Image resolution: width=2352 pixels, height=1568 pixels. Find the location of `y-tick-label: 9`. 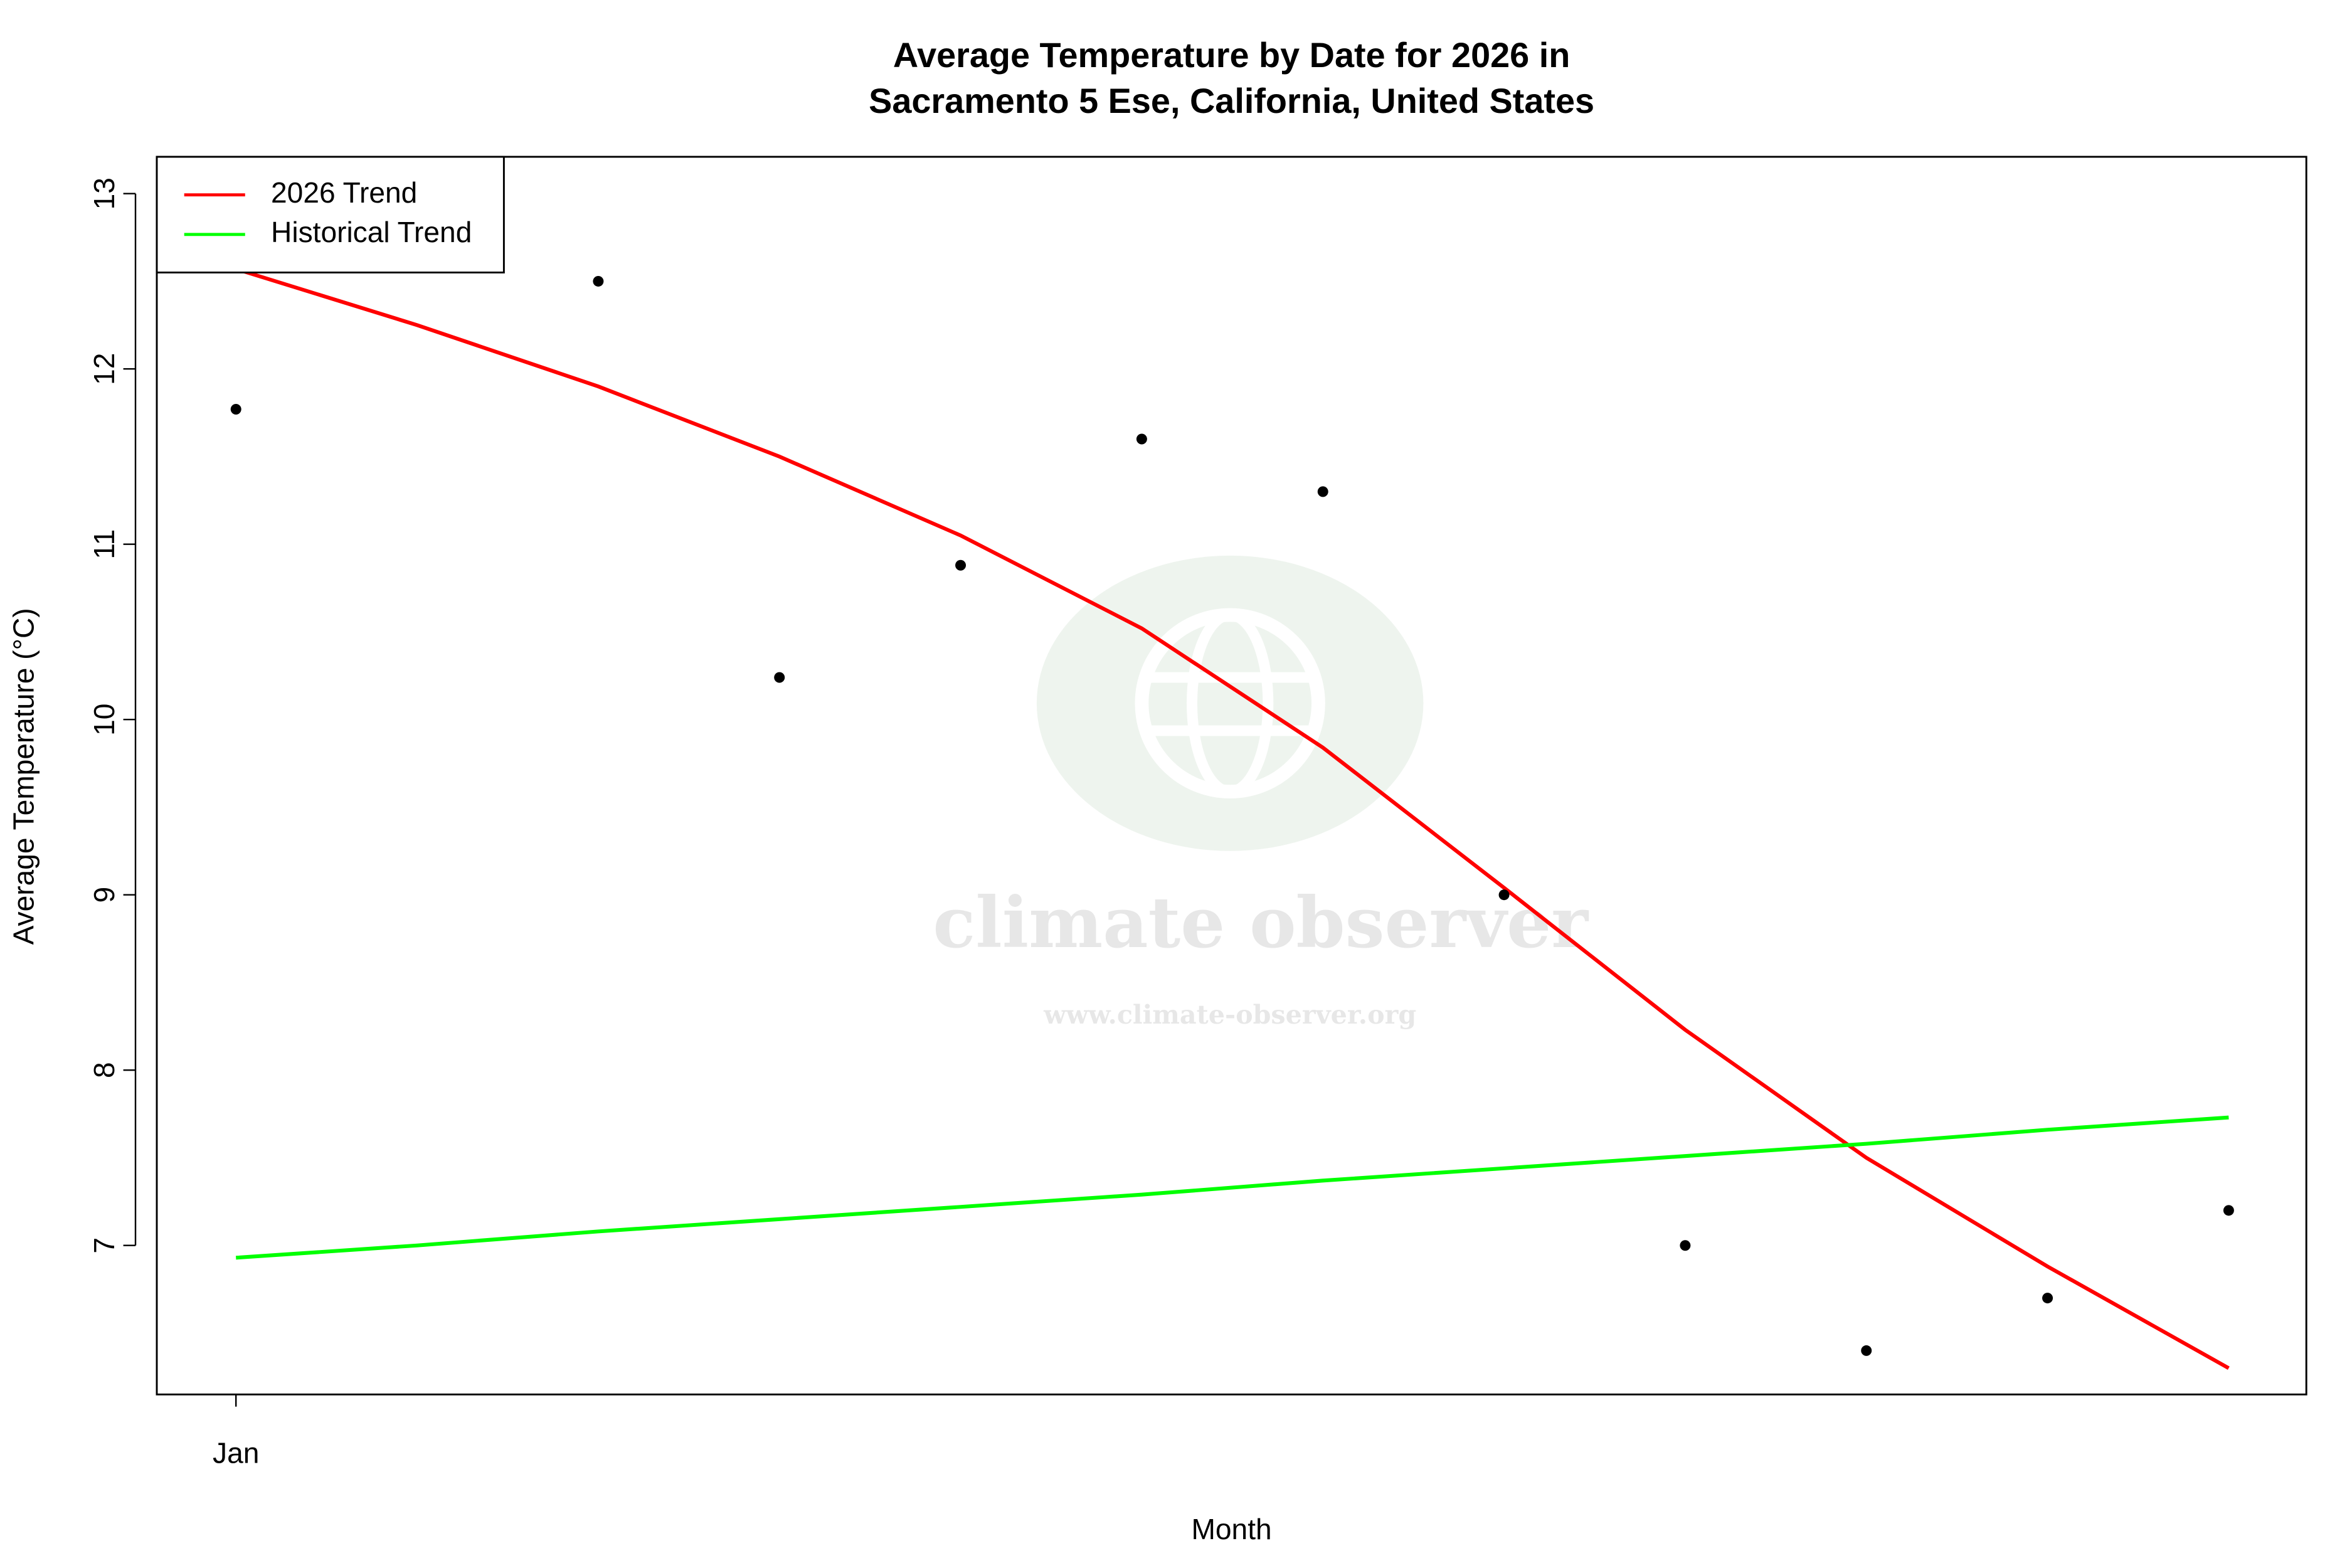

y-tick-label: 9 is located at coordinates (104, 895).